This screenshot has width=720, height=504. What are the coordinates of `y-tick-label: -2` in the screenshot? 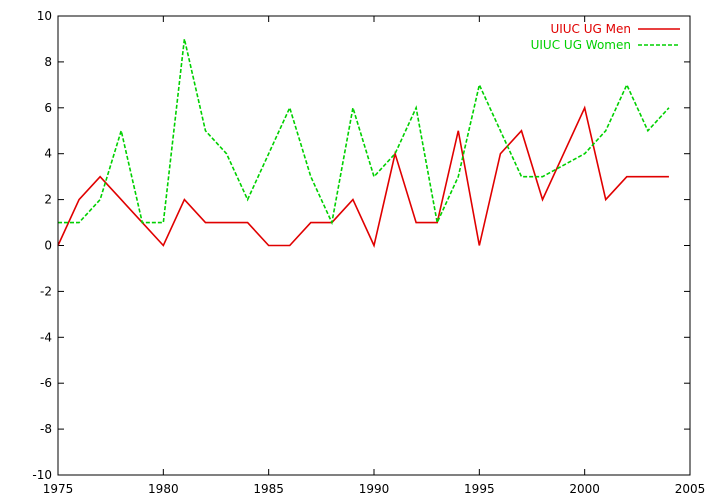 It's located at (46, 291).